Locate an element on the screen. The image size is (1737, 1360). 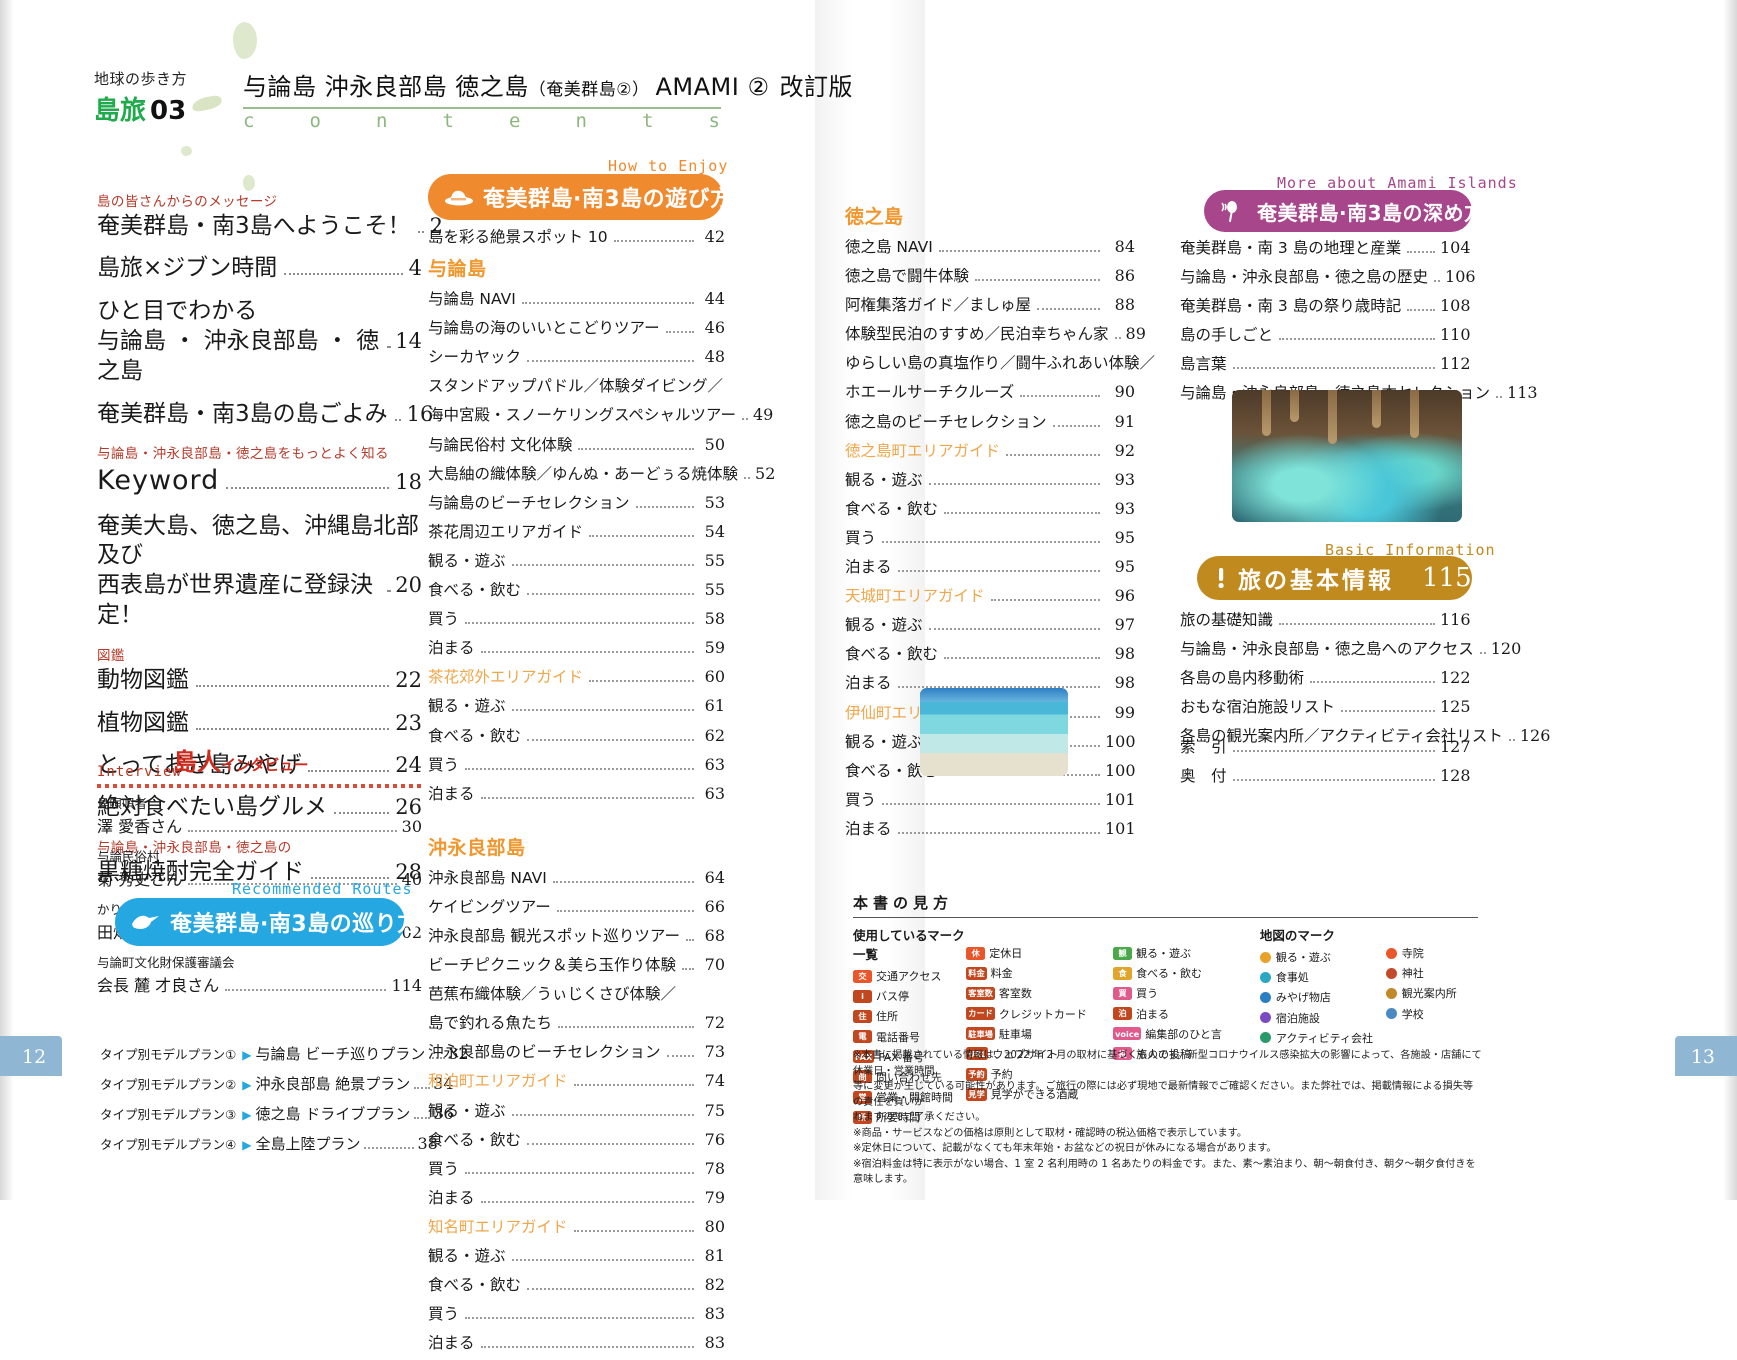
toc-entry: ビーチピクニック＆美ら玉作り体験 70 is located at coordinates (576, 964).